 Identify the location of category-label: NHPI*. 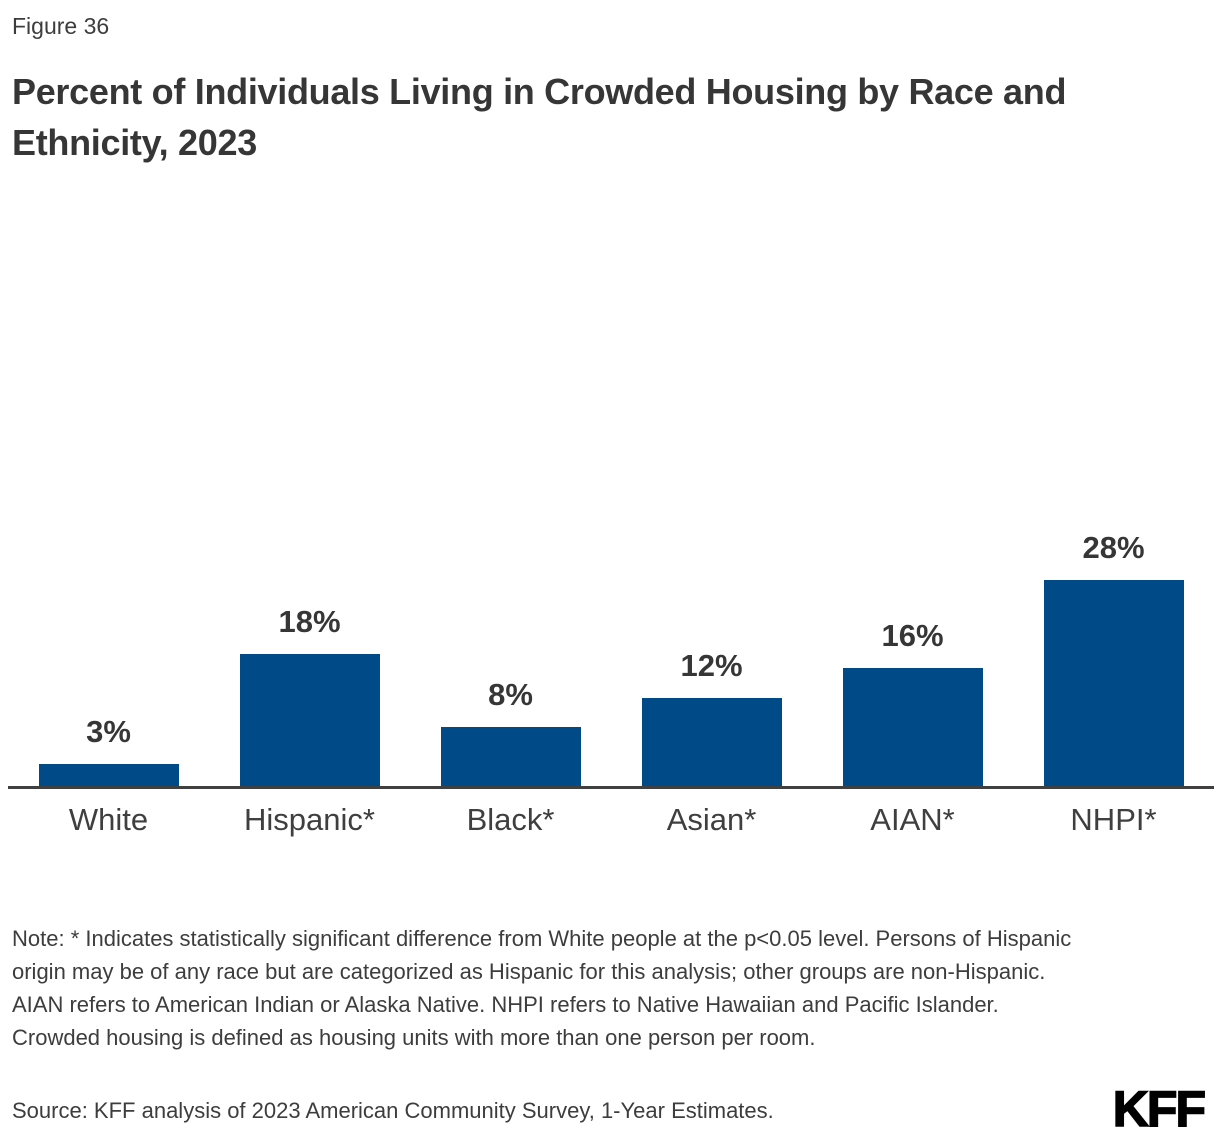
(1113, 819).